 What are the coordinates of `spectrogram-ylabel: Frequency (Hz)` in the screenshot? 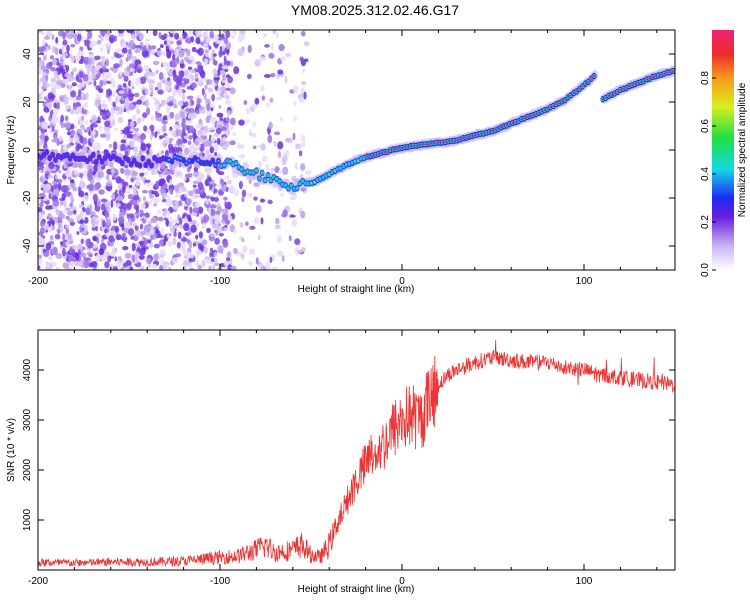 It's located at (11, 150).